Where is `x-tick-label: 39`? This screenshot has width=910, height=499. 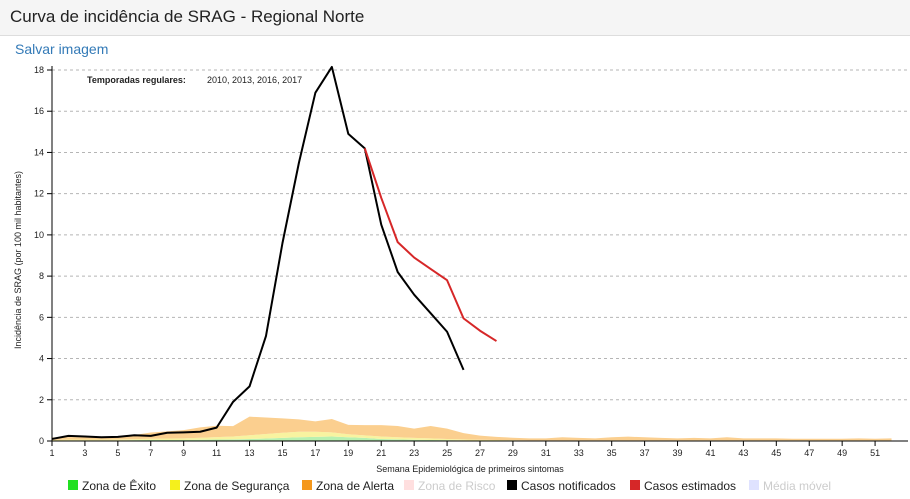
x-tick-label: 39 is located at coordinates (678, 453).